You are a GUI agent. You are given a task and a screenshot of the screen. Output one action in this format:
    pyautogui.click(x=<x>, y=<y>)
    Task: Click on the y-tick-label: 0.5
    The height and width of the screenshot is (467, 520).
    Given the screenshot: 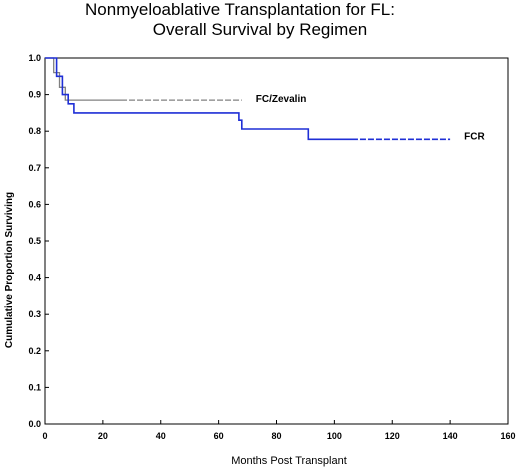 What is the action you would take?
    pyautogui.click(x=34, y=241)
    